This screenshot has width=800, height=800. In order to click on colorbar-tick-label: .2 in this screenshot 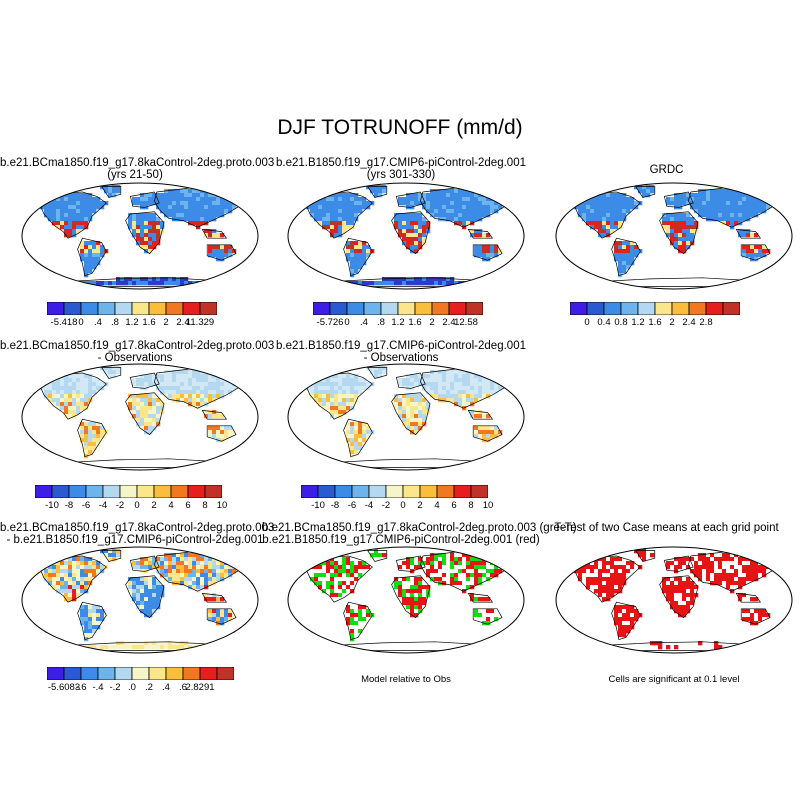, I will do `click(149, 687)`.